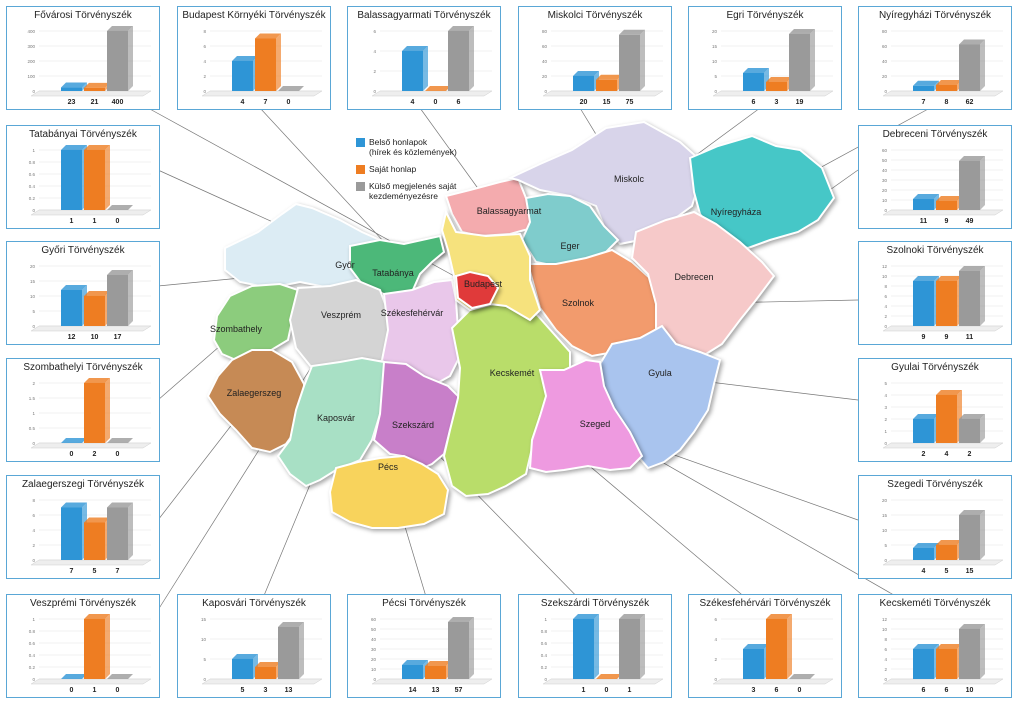 This screenshot has height=705, width=1024. Describe the element at coordinates (432, 66) in the screenshot. I see `bar-chart: 0 2 4 6 4 0 6` at that location.